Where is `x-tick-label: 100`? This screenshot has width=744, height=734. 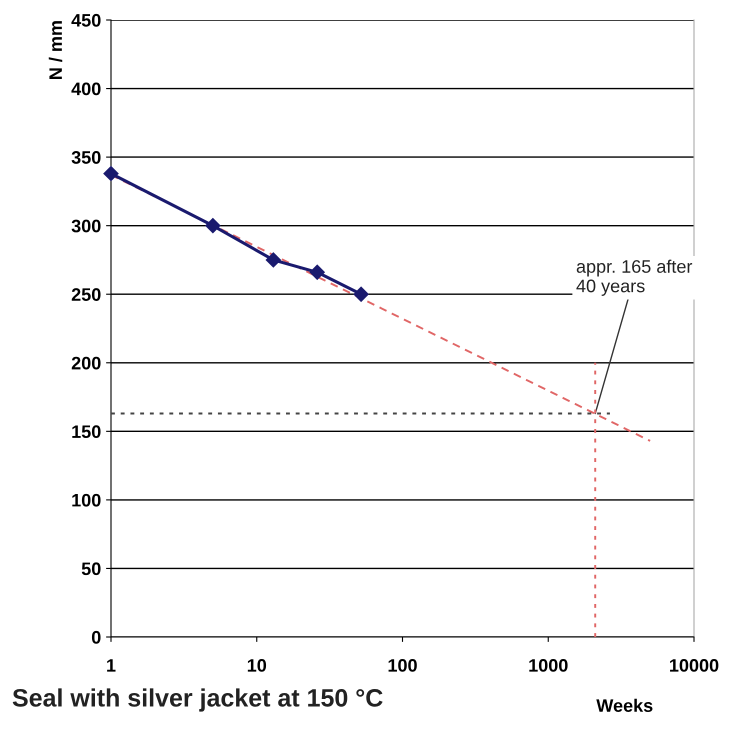 x-tick-label: 100 is located at coordinates (402, 665).